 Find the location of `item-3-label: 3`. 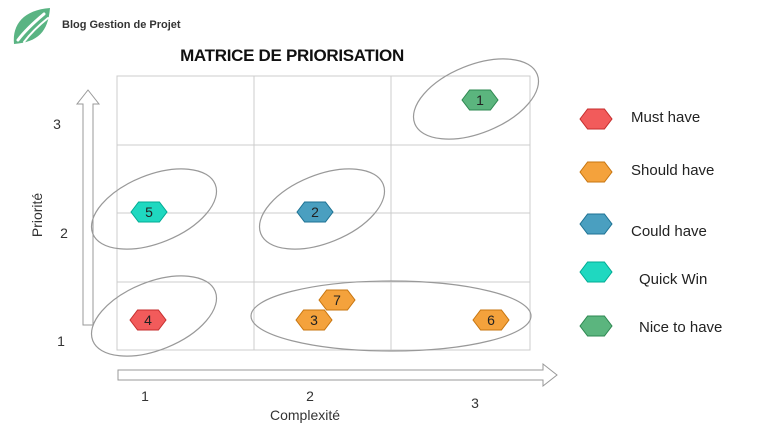

item-3-label: 3 is located at coordinates (314, 320).